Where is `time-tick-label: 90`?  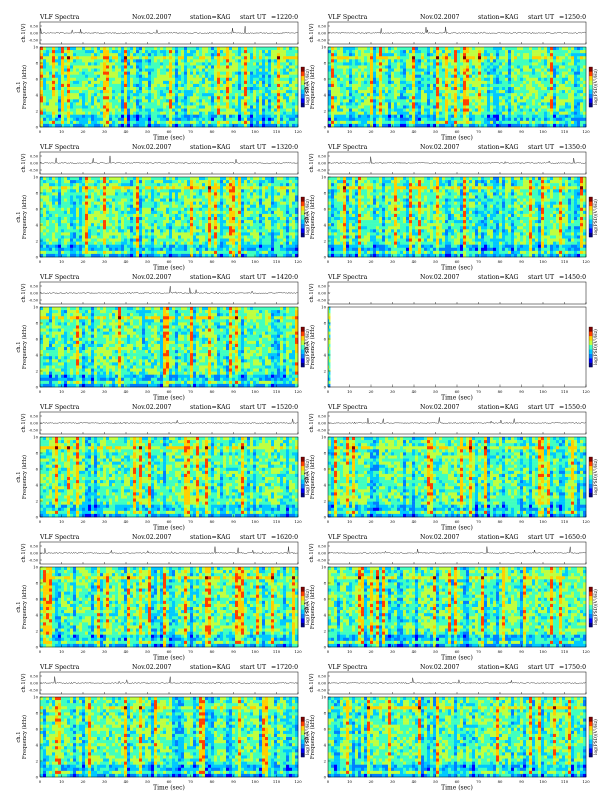 time-tick-label: 90 is located at coordinates (233, 131).